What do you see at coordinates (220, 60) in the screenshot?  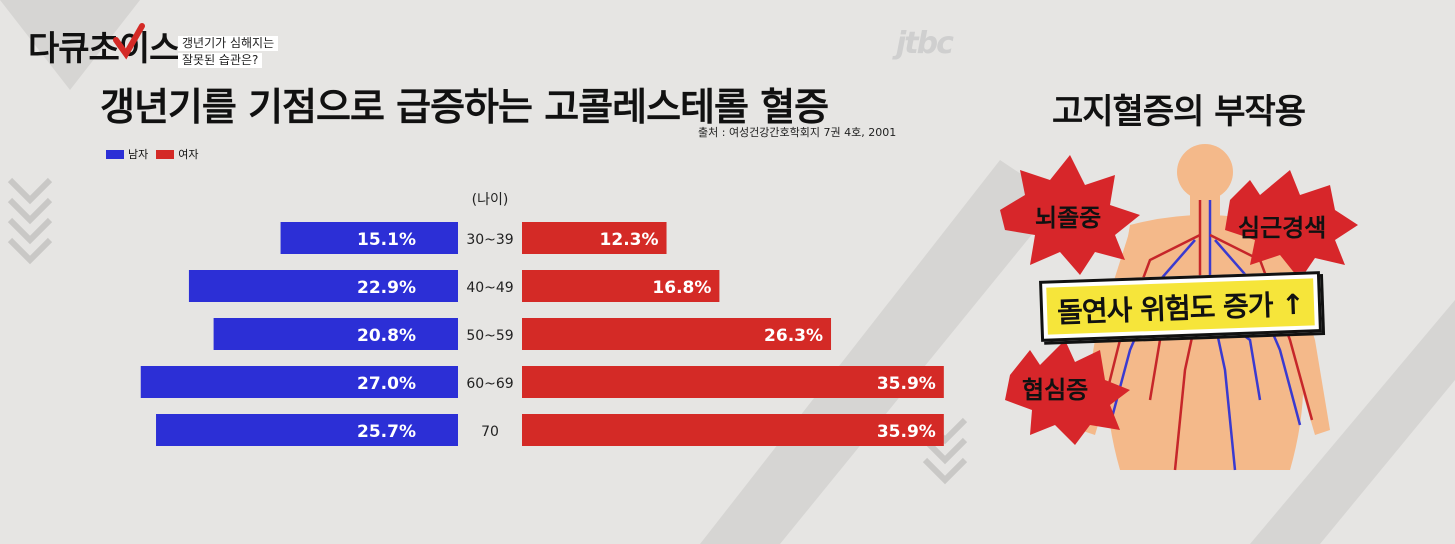 I see `subtitle-line-2: 잘못된 습관은?` at bounding box center [220, 60].